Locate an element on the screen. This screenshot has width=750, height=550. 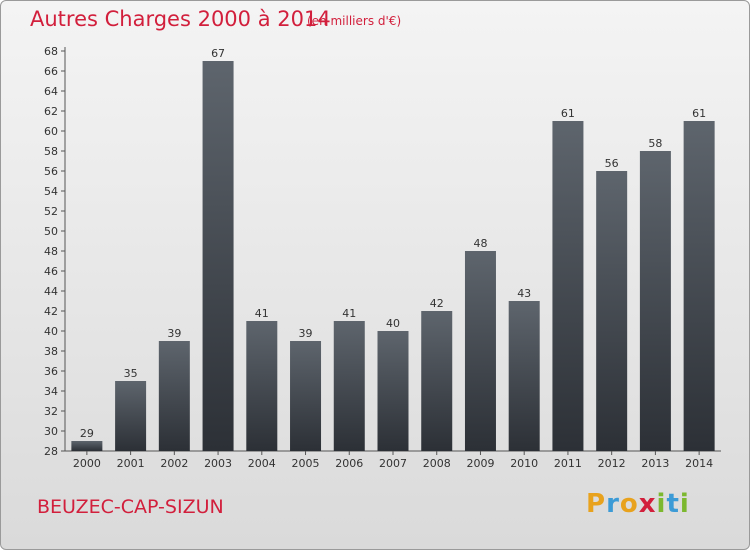
proxiti-logo: Proxiti is located at coordinates (638, 504).